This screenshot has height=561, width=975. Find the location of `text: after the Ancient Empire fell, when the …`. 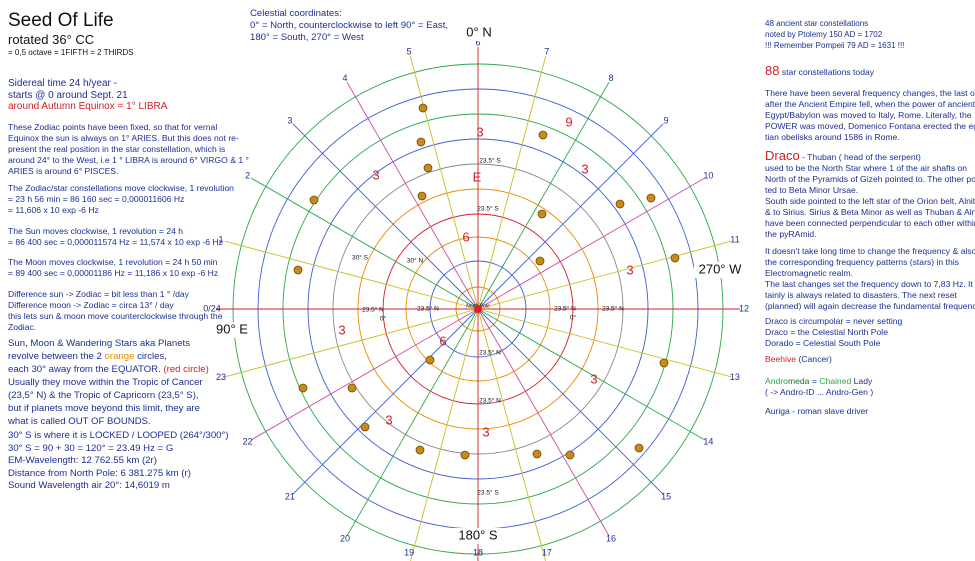

text: after the Ancient Empire fell, when the … is located at coordinates (870, 104).